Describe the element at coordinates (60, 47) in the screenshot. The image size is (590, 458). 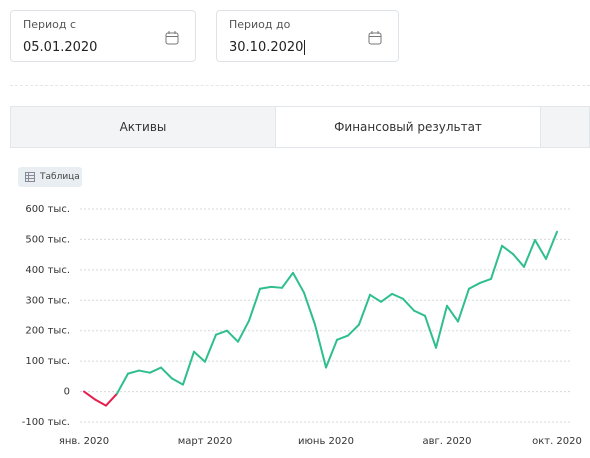
I see `value: 05.01.2020` at that location.